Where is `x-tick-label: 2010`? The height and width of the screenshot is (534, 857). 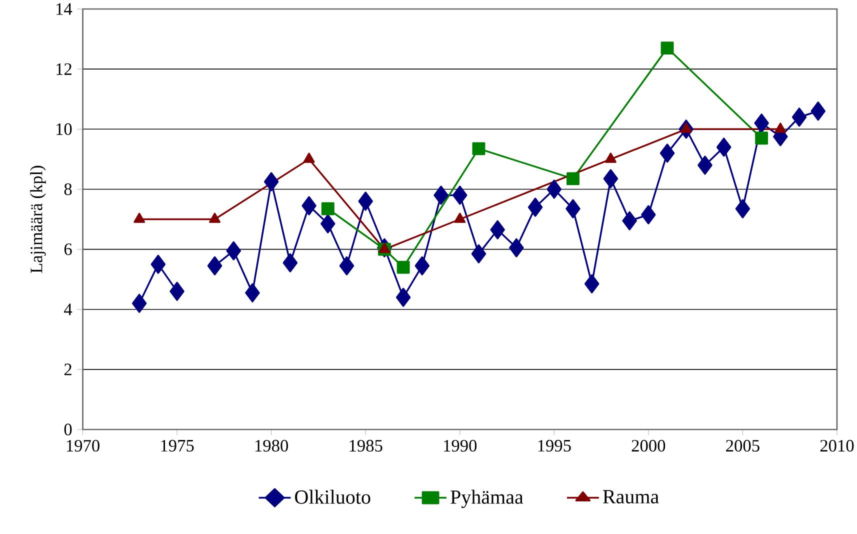 x-tick-label: 2010 is located at coordinates (837, 446).